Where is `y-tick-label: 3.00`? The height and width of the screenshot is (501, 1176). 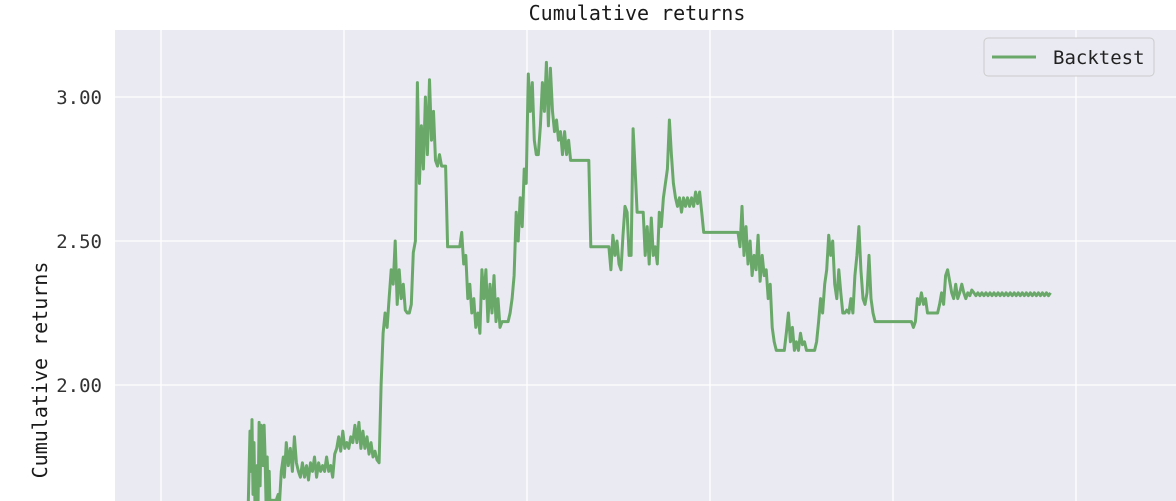 y-tick-label: 3.00 is located at coordinates (79, 98).